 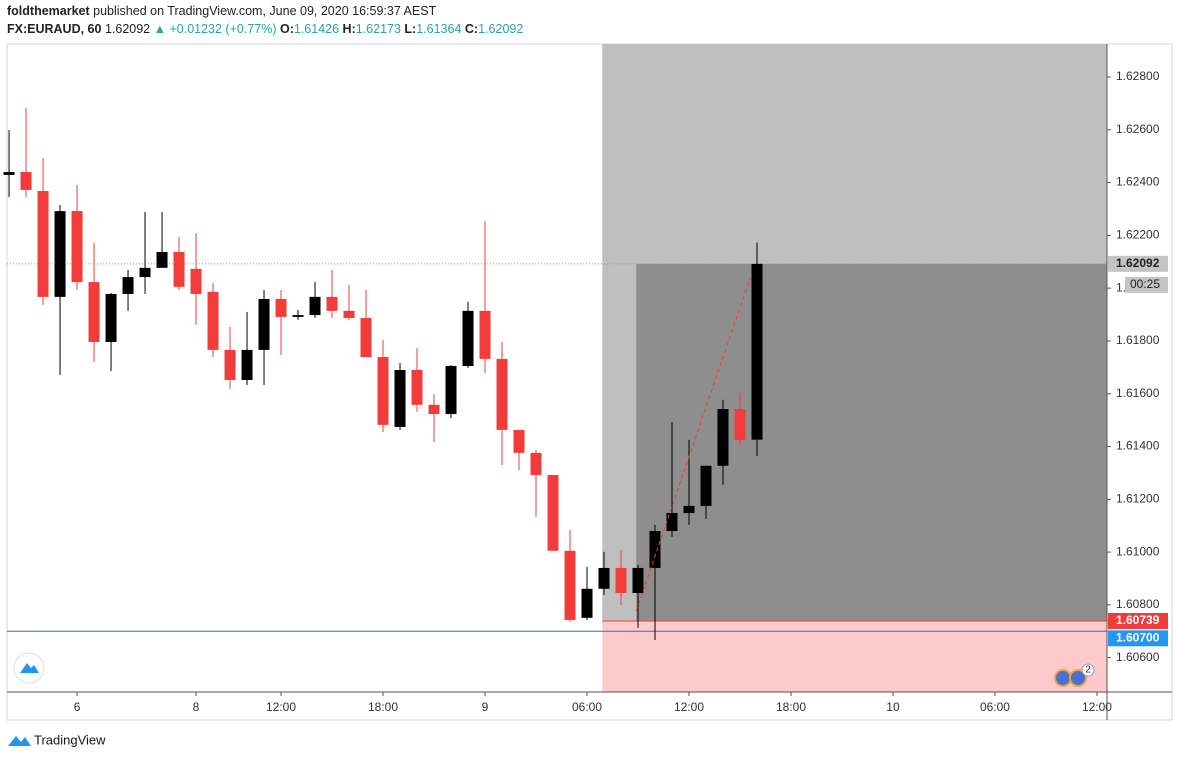 I want to click on ohlc-label: C:, so click(x=471, y=29).